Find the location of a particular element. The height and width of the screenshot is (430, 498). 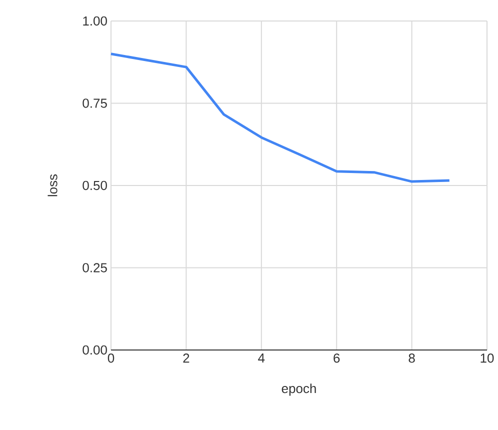

y-axis-title: loss is located at coordinates (53, 185).